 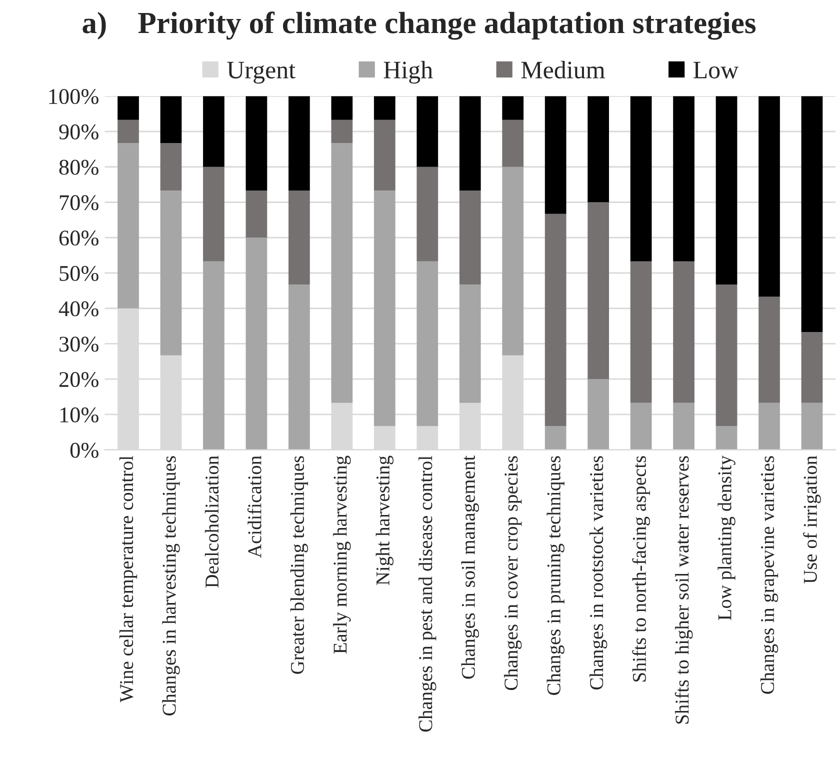 What do you see at coordinates (299, 565) in the screenshot?
I see `x-tick-label: Greater blending techniques` at bounding box center [299, 565].